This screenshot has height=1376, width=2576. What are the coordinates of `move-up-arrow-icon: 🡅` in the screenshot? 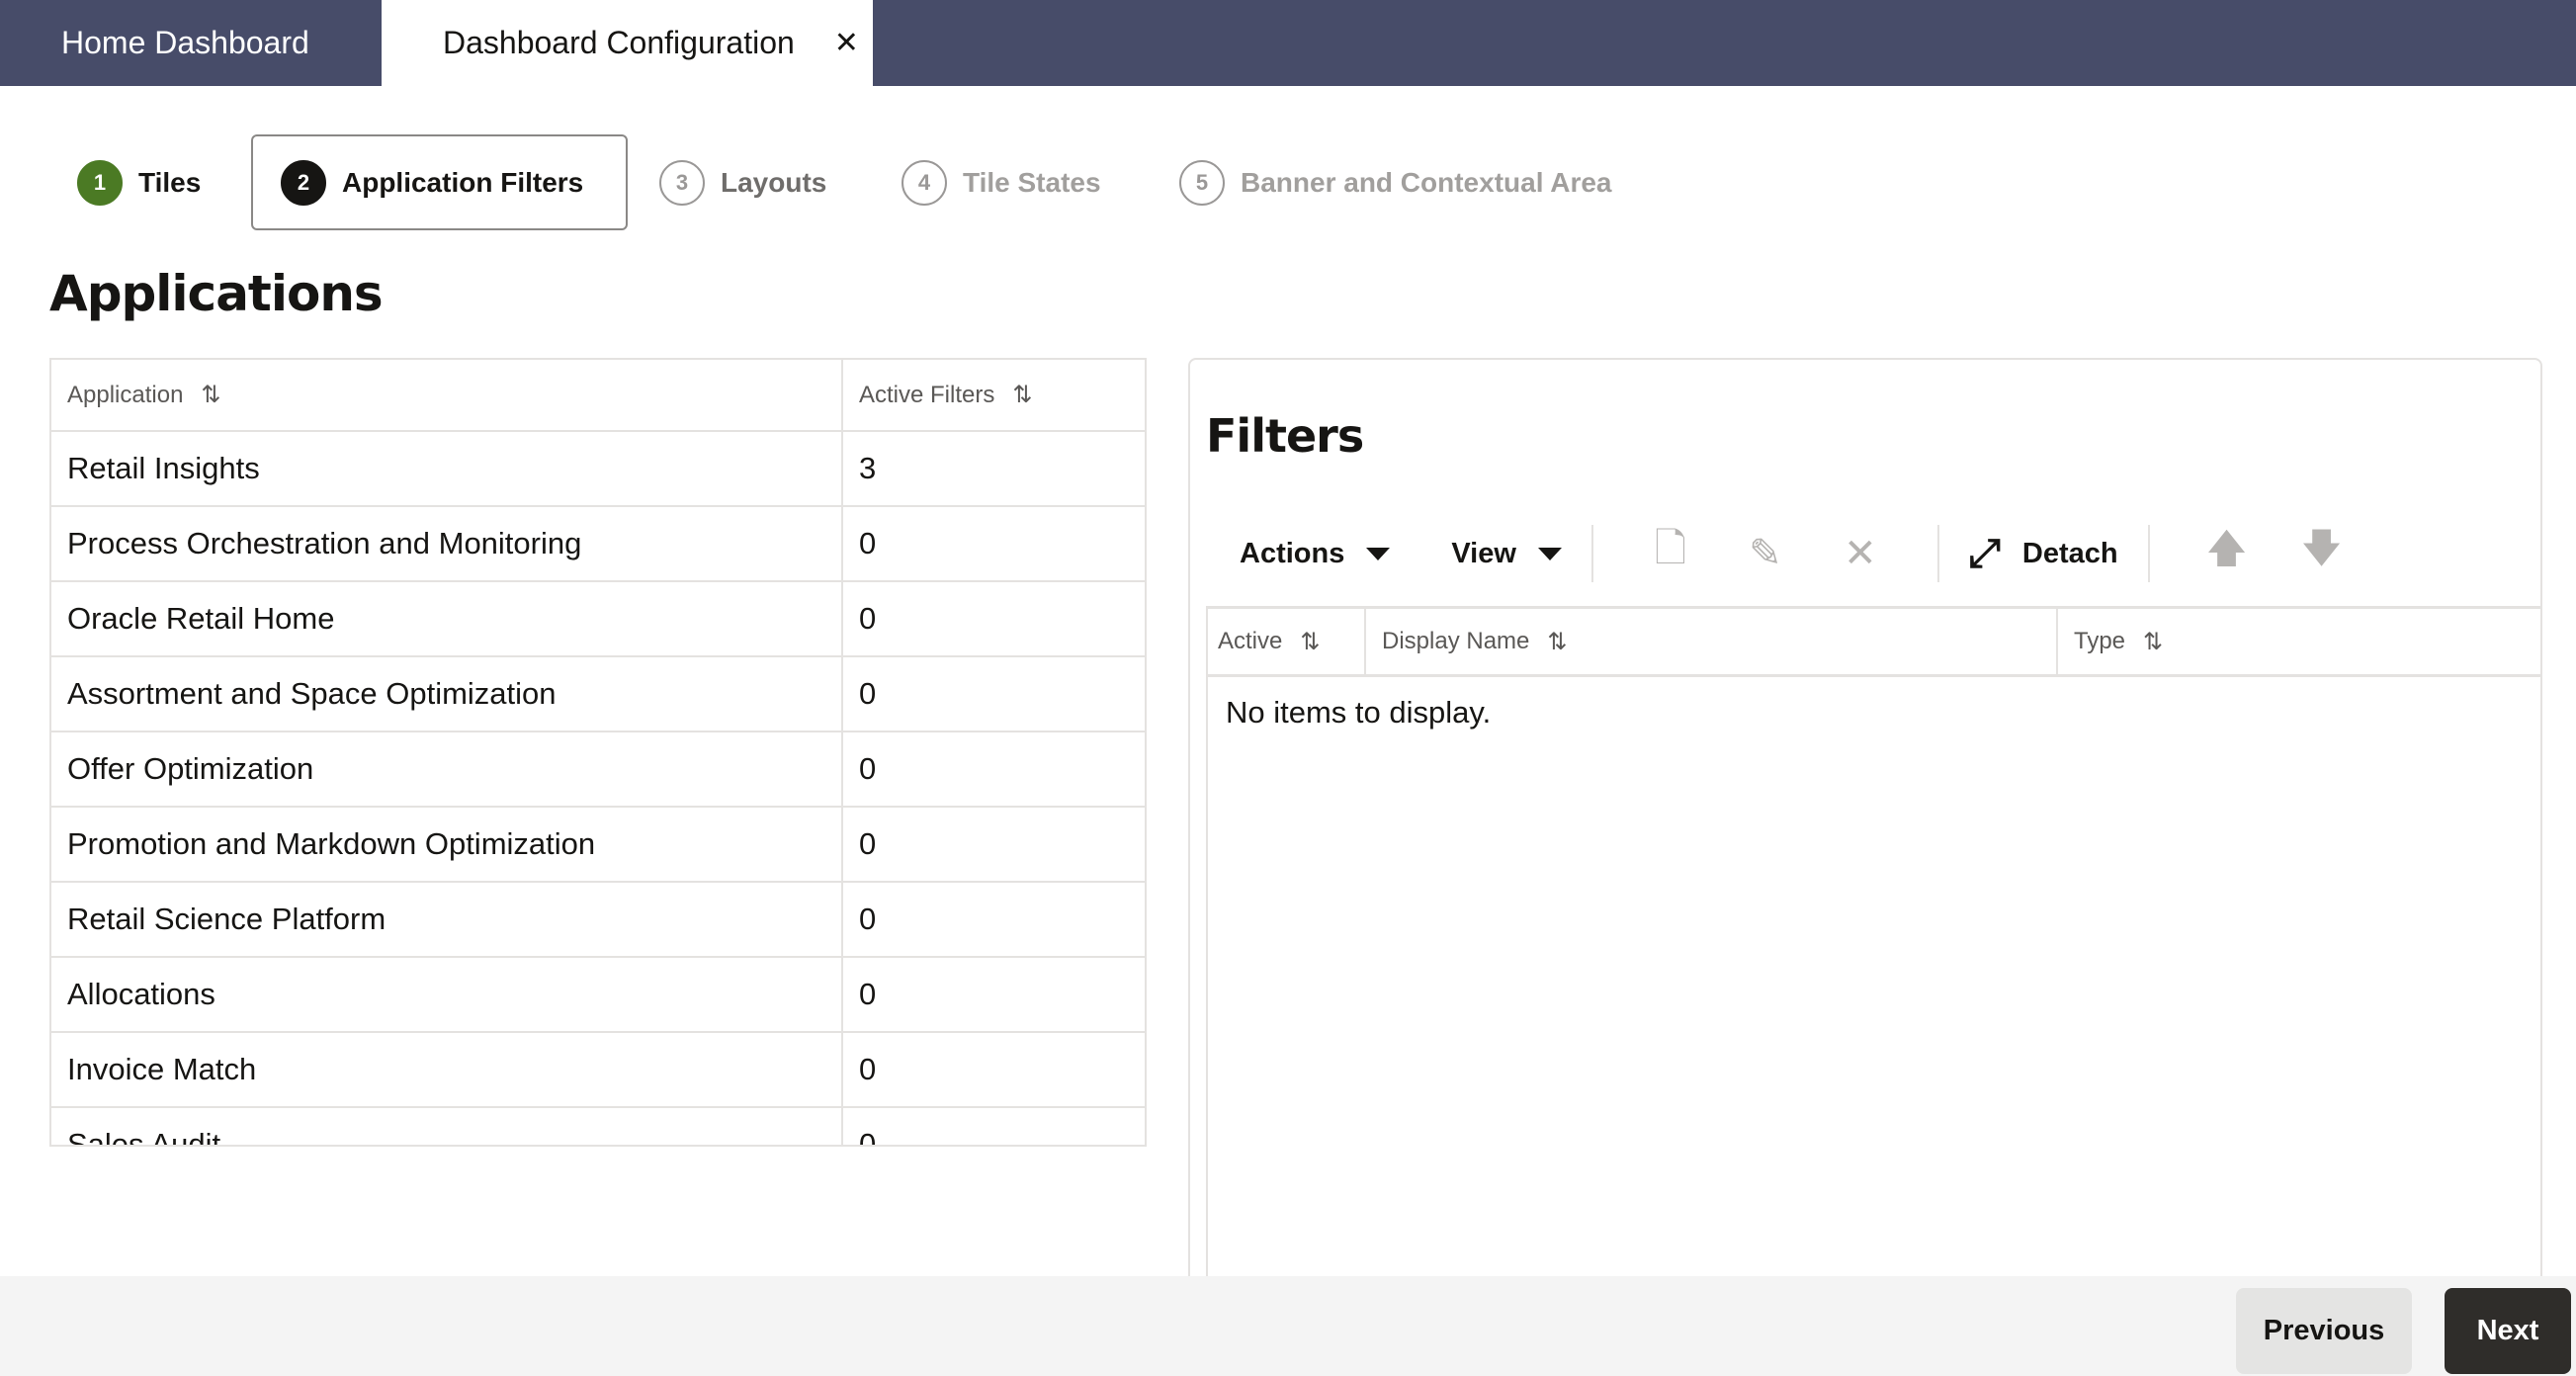 It's located at (2227, 548).